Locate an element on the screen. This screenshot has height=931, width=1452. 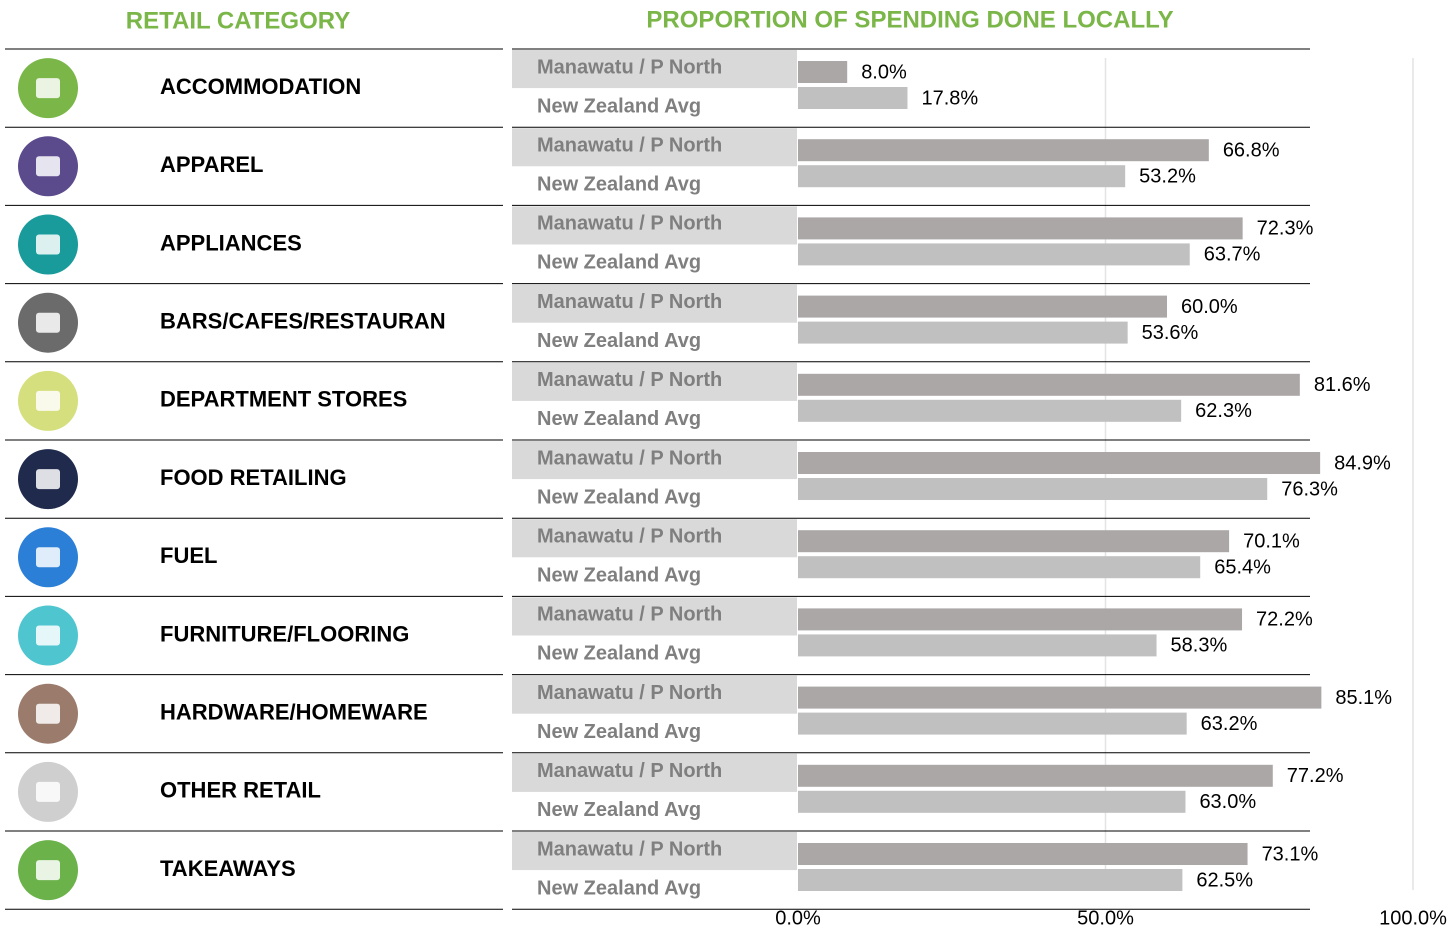
category-label: FUEL is located at coordinates (188, 555).